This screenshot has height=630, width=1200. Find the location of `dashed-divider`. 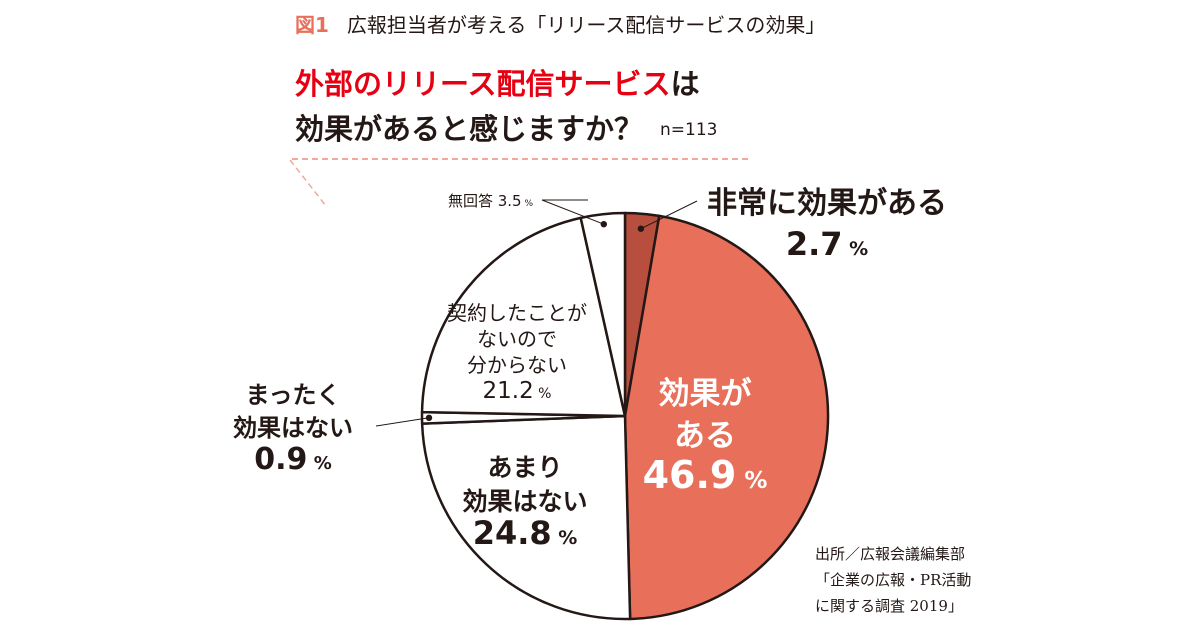

dashed-divider is located at coordinates (520, 159).